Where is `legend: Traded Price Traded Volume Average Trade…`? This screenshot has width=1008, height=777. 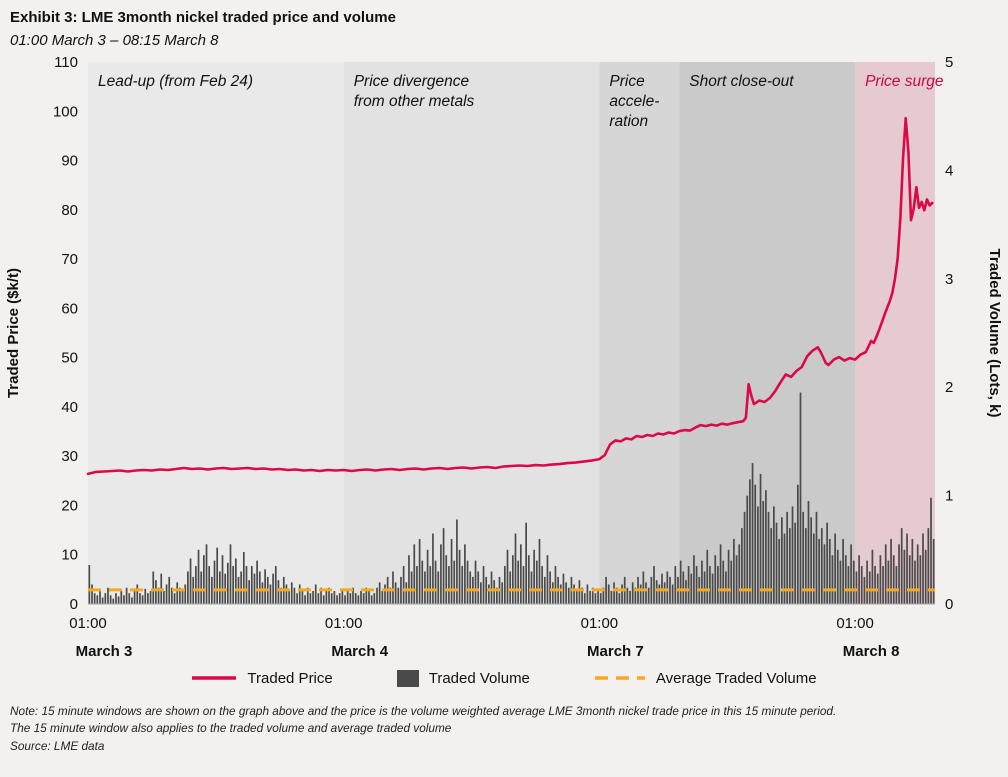 legend: Traded Price Traded Volume Average Trade… is located at coordinates (504, 678).